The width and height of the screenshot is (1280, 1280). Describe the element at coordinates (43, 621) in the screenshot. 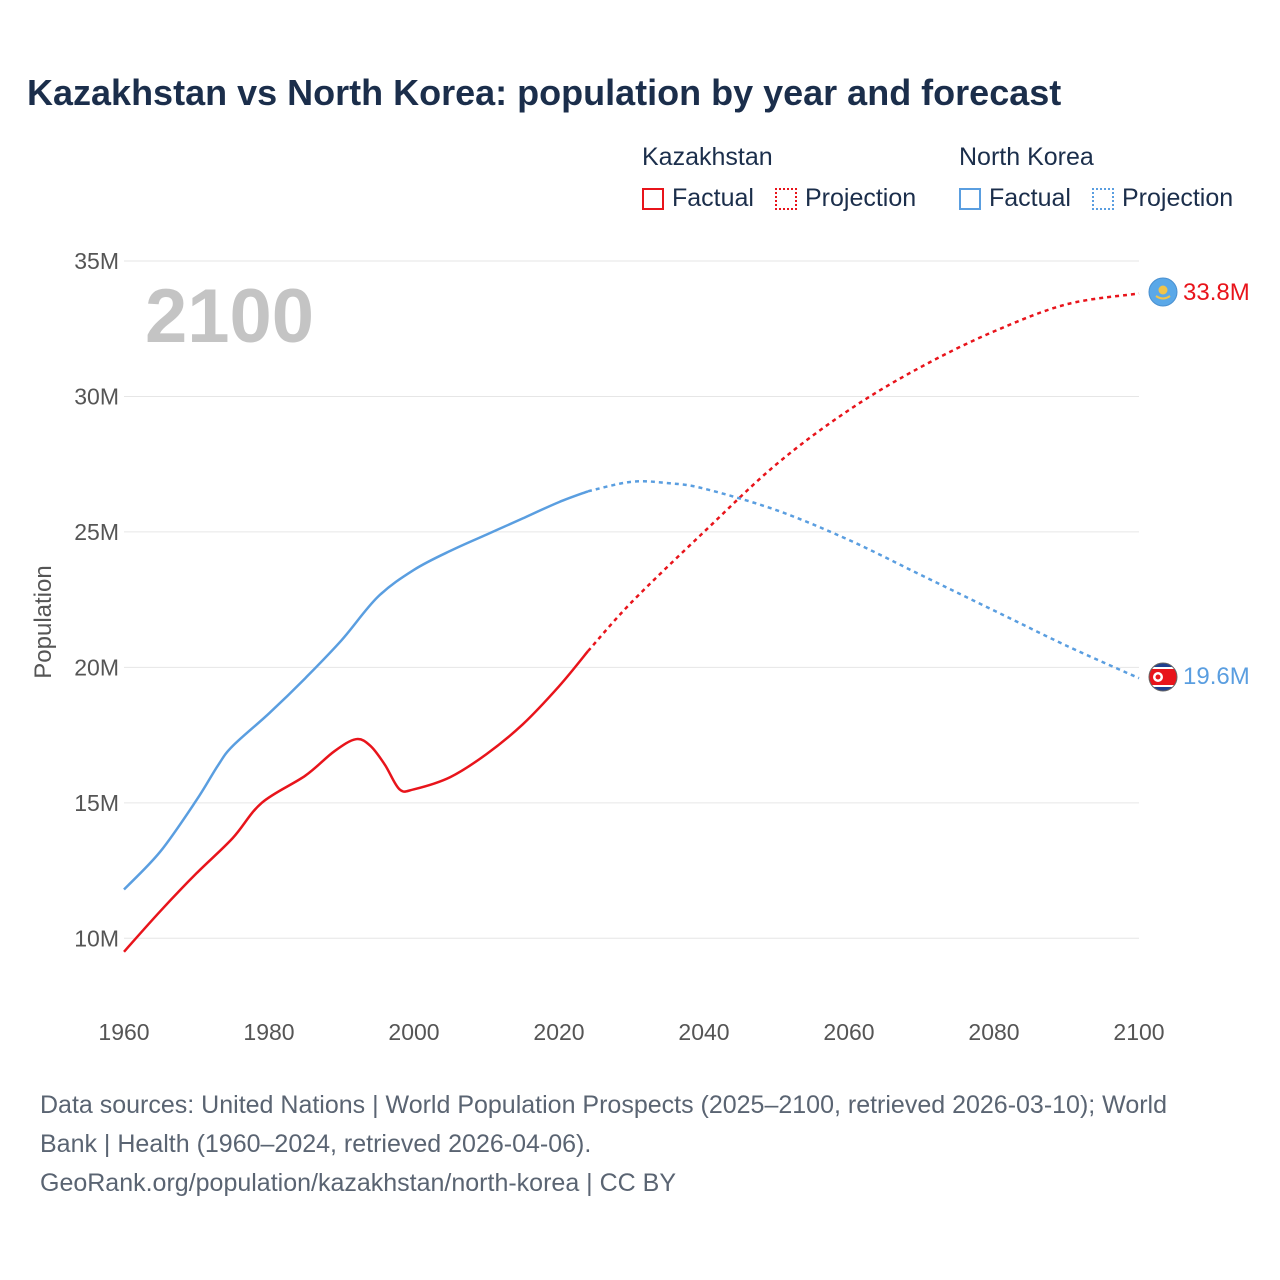

I see `y-axis-title: Population` at that location.